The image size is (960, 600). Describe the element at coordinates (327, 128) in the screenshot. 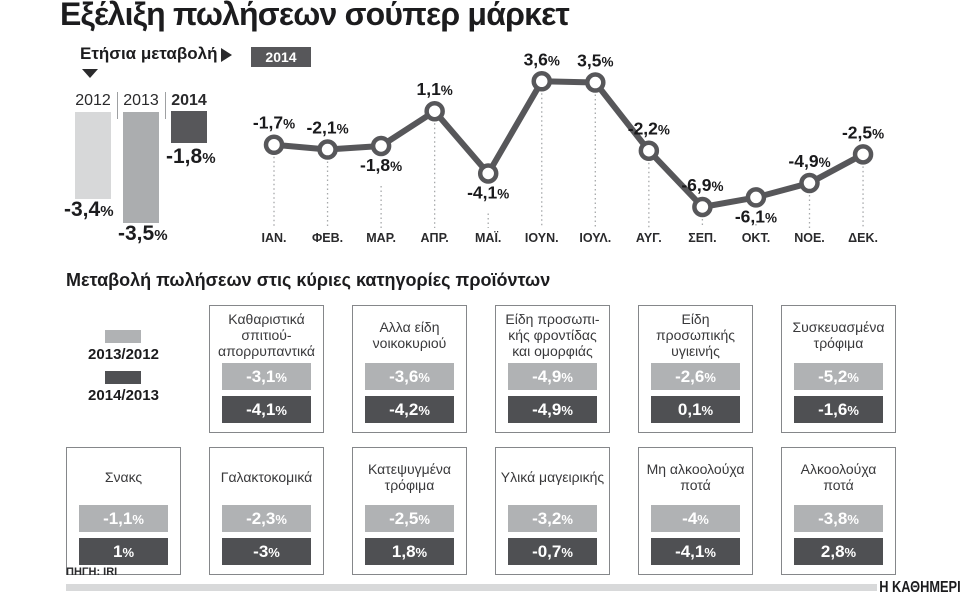

I see `point-value-label: -2,1%` at that location.